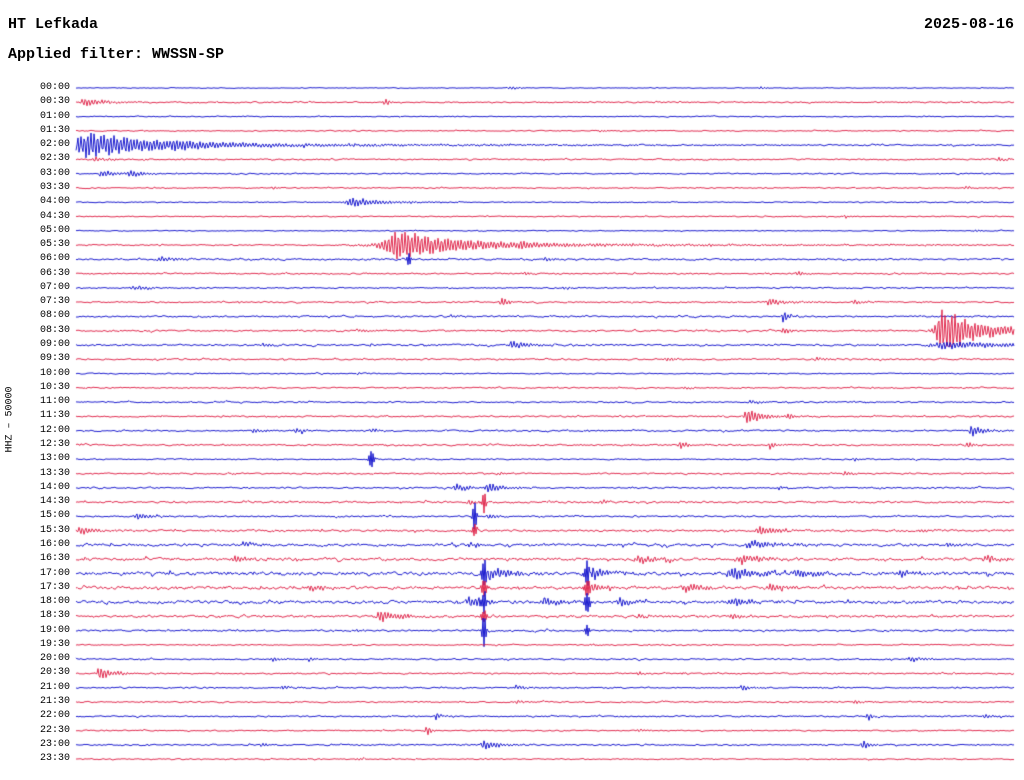 The image size is (1024, 780). Describe the element at coordinates (53, 24) in the screenshot. I see `station-title: HT Lefkada` at that location.